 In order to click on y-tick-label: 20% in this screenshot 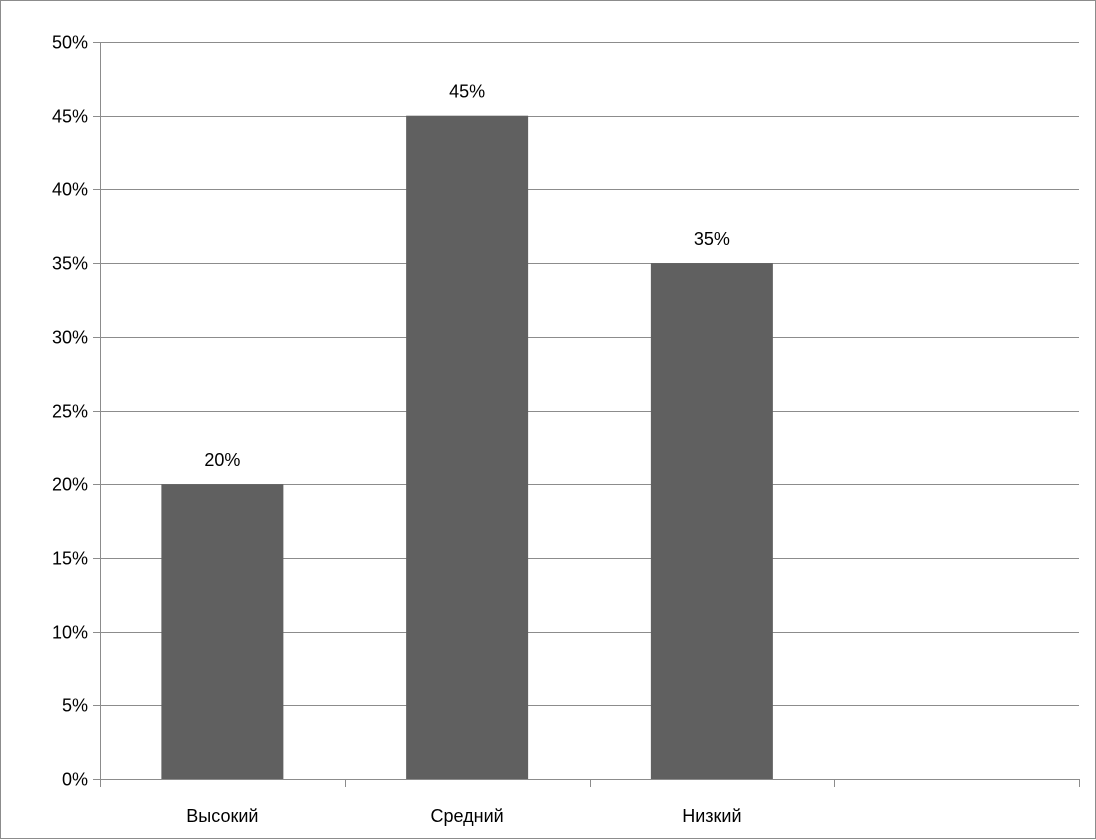, I will do `click(70, 485)`.